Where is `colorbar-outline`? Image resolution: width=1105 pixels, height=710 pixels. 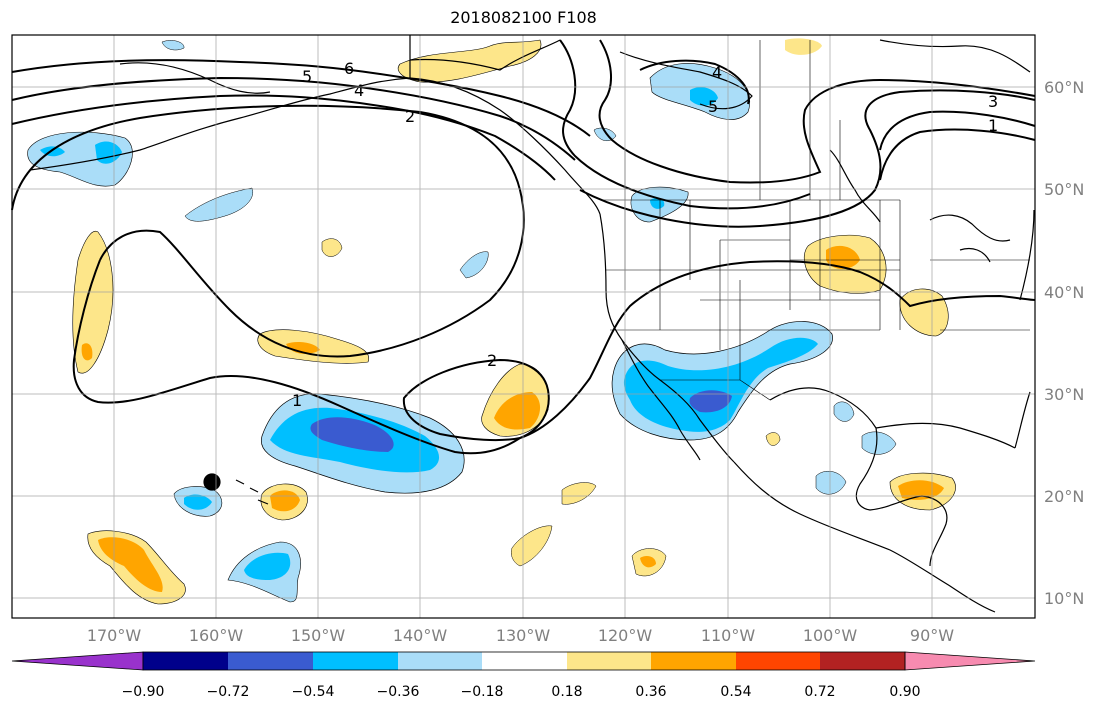 colorbar-outline is located at coordinates (524, 661).